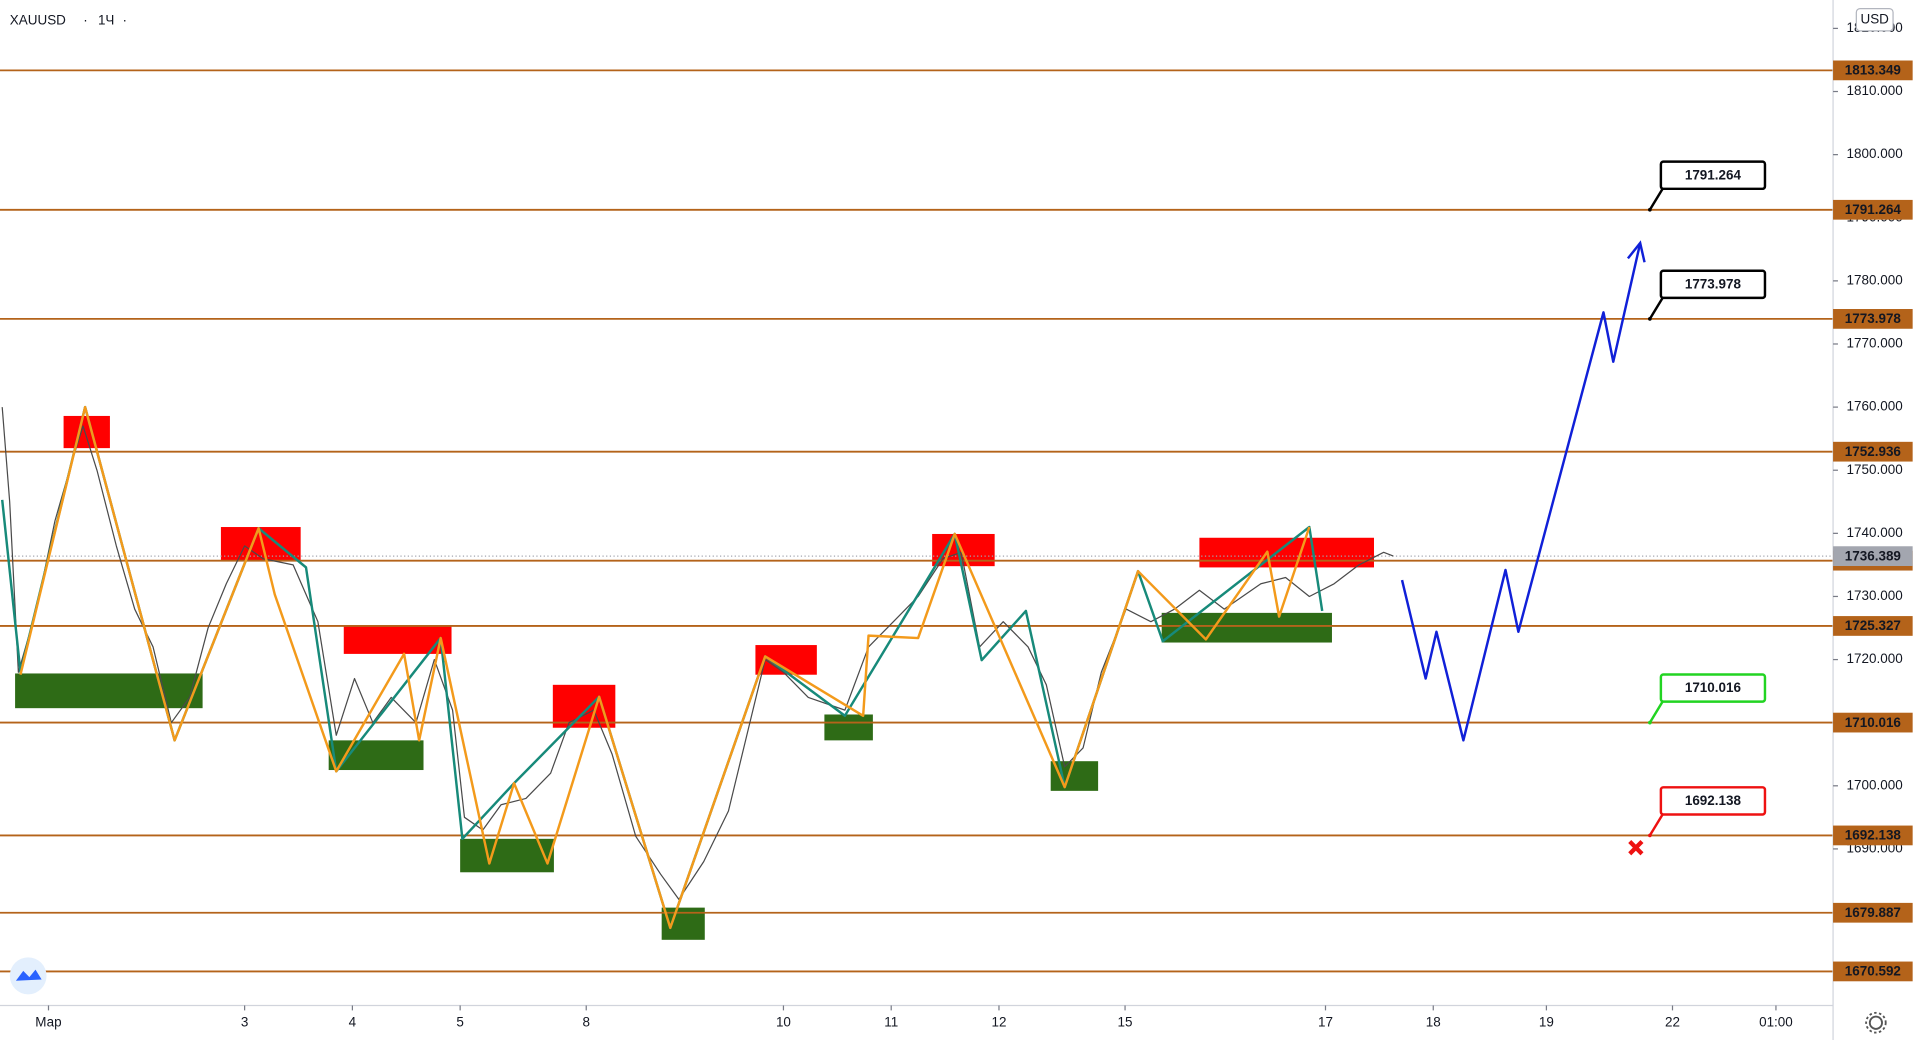 The image size is (1920, 1040). I want to click on y-tick-label: 1740.000, so click(1875, 532).